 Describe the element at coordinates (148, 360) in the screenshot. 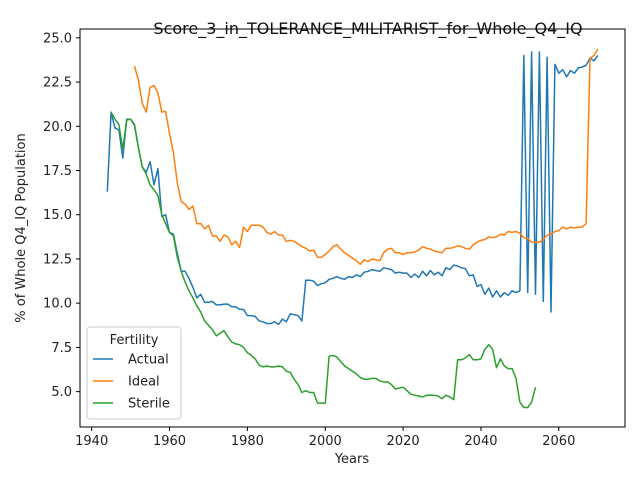

I see `legend-label-actual: Actual` at that location.